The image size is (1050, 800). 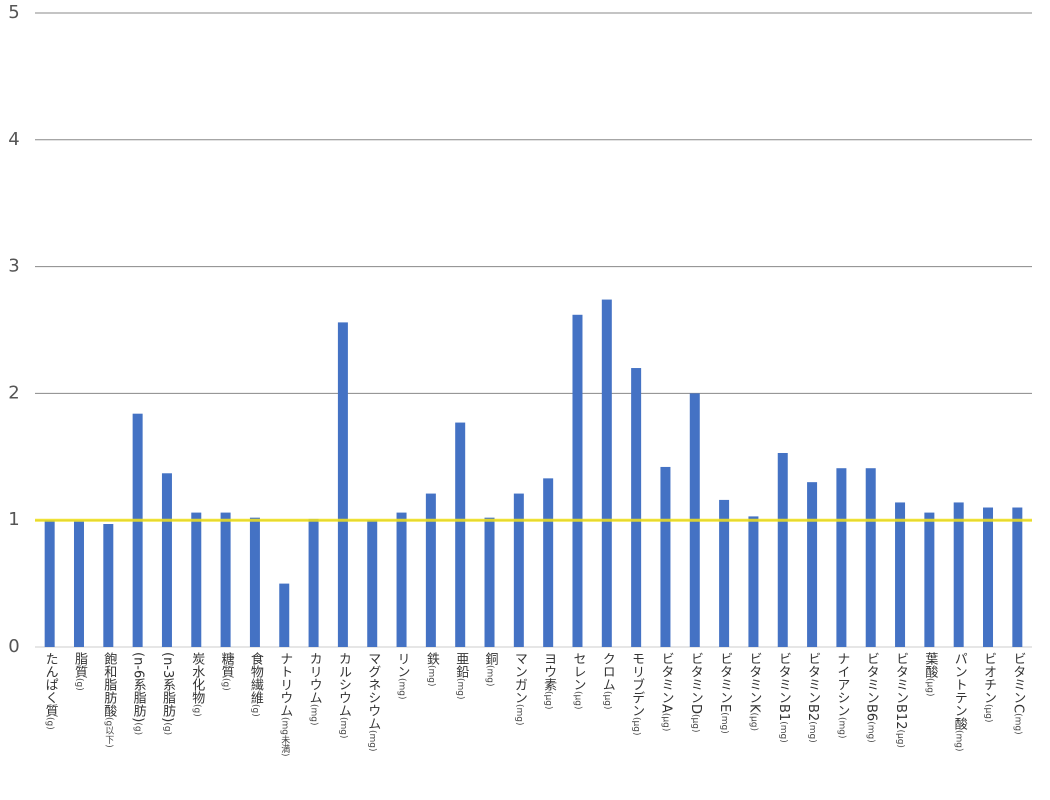 What do you see at coordinates (871, 687) in the screenshot?
I see `category-name: ビタミンB6` at bounding box center [871, 687].